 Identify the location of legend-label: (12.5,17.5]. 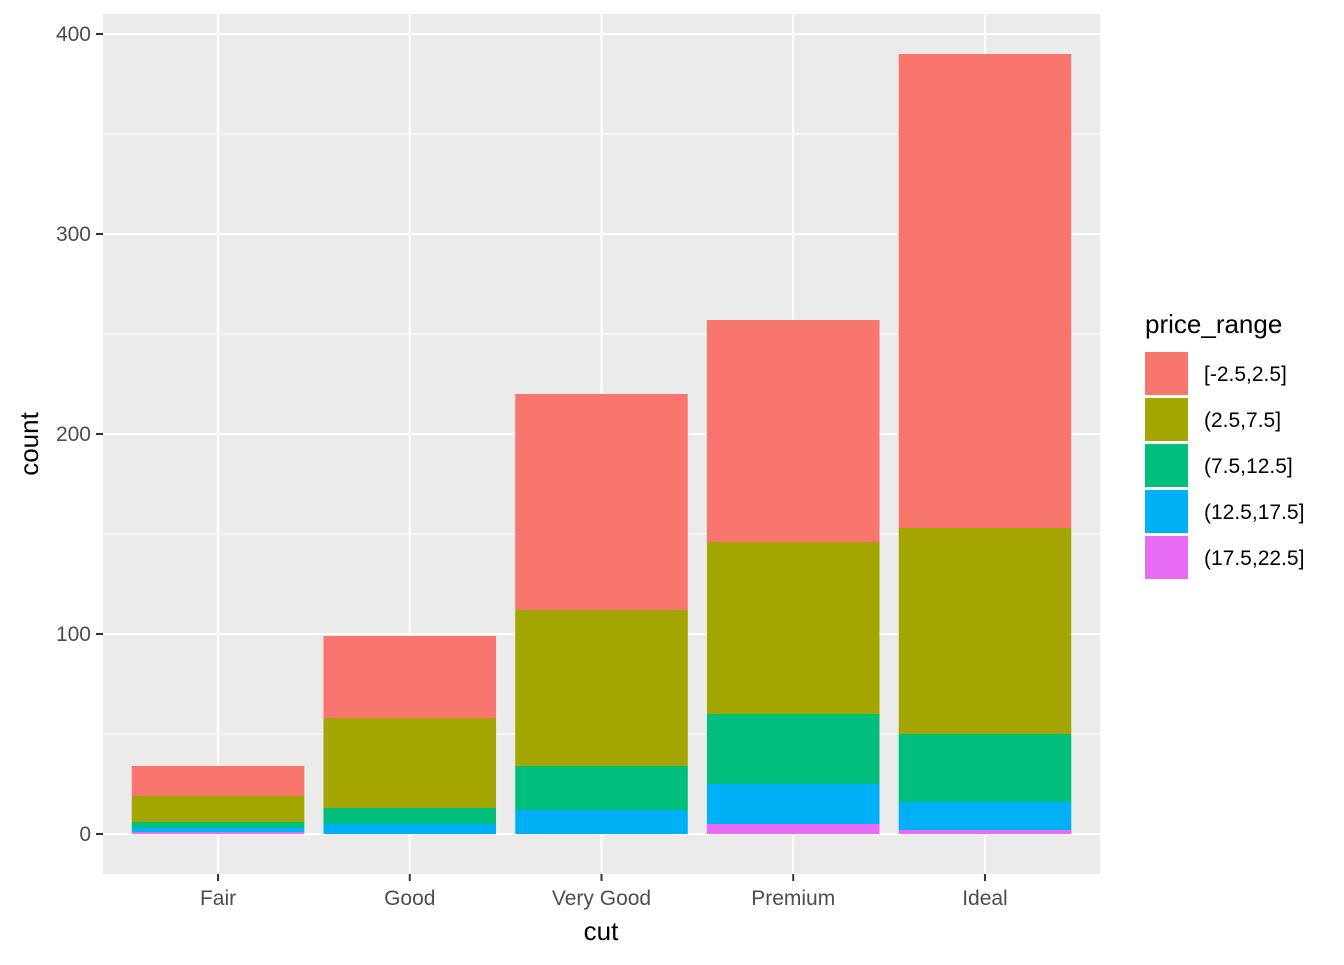
(1254, 512).